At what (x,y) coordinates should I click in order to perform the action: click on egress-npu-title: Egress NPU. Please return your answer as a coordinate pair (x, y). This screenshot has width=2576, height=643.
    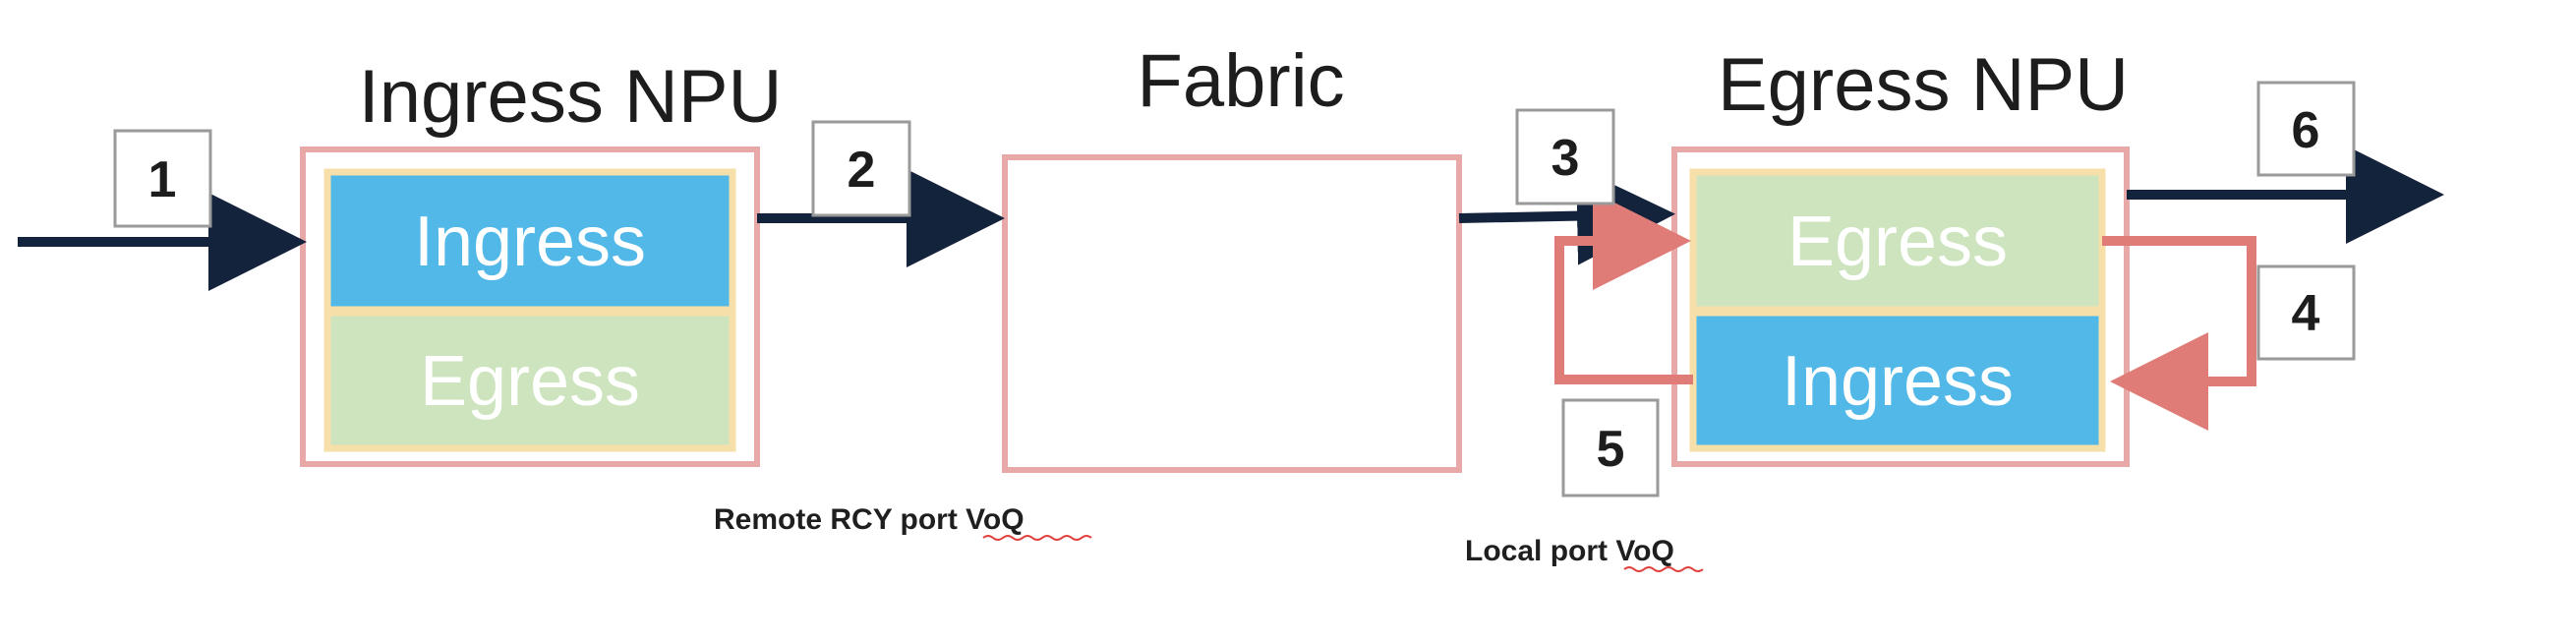
    Looking at the image, I should click on (1923, 85).